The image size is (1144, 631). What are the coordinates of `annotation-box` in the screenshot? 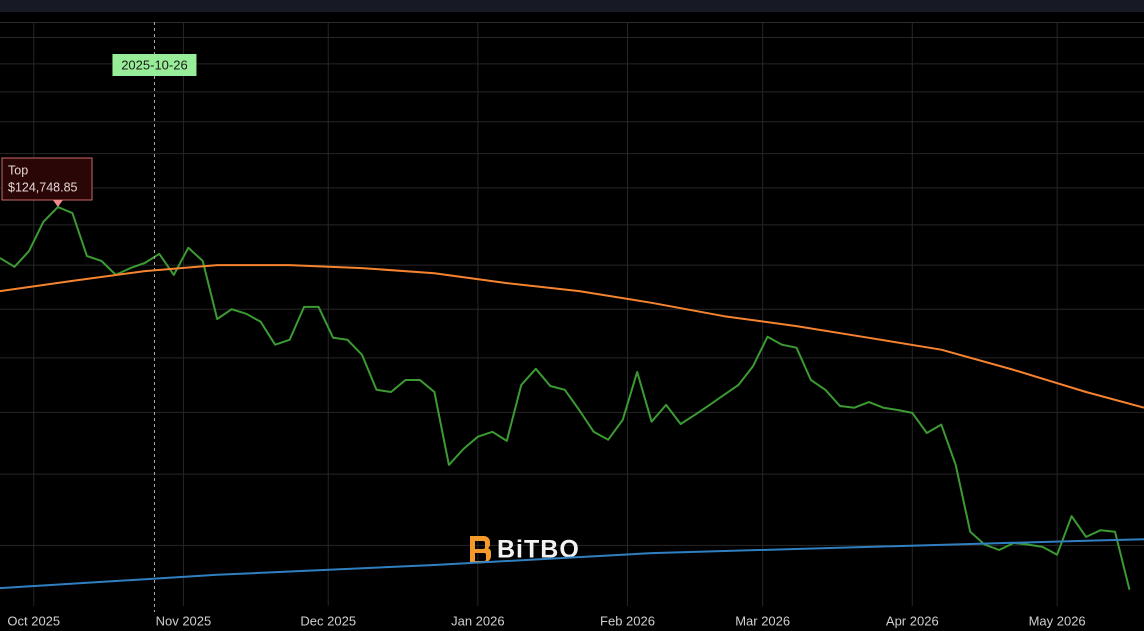 It's located at (47, 179).